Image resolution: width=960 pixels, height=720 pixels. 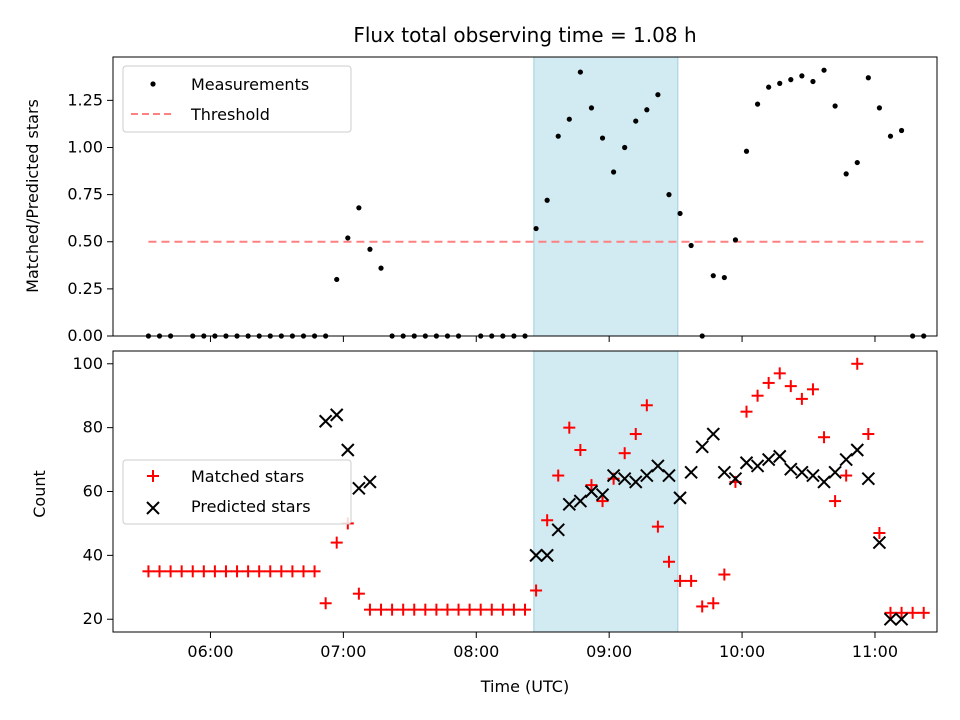 What do you see at coordinates (90, 217) in the screenshot?
I see `top-y-ticks: 0.00 0.25 0.50 0.75 1.00 1.25` at bounding box center [90, 217].